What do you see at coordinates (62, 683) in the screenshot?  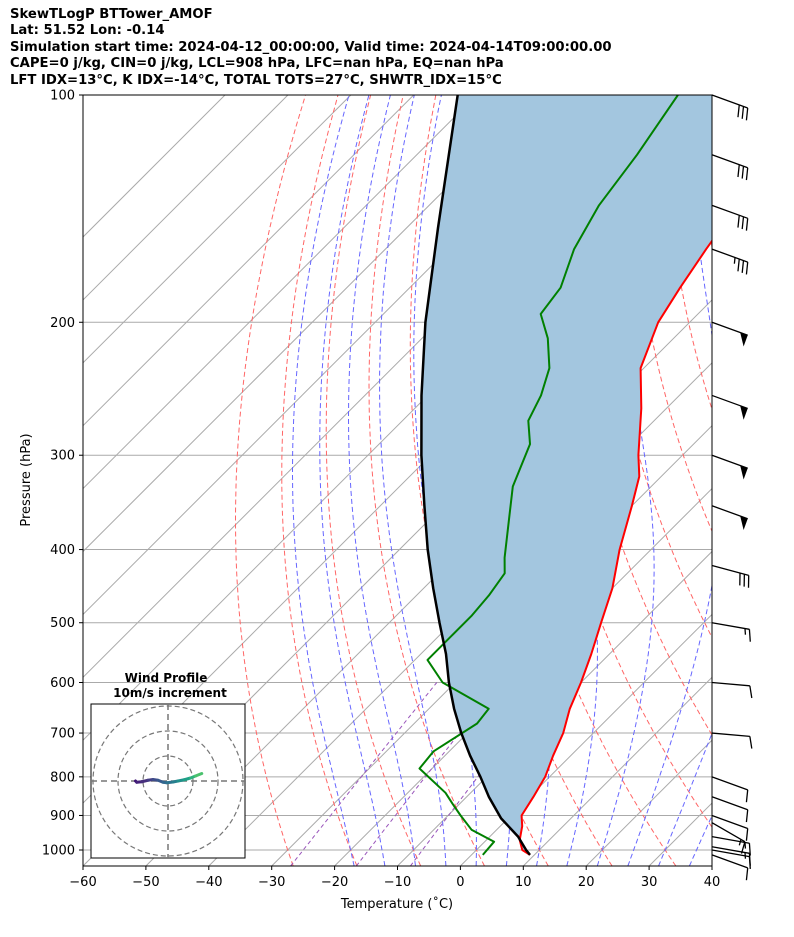 I see `y-tick-label: 600` at bounding box center [62, 683].